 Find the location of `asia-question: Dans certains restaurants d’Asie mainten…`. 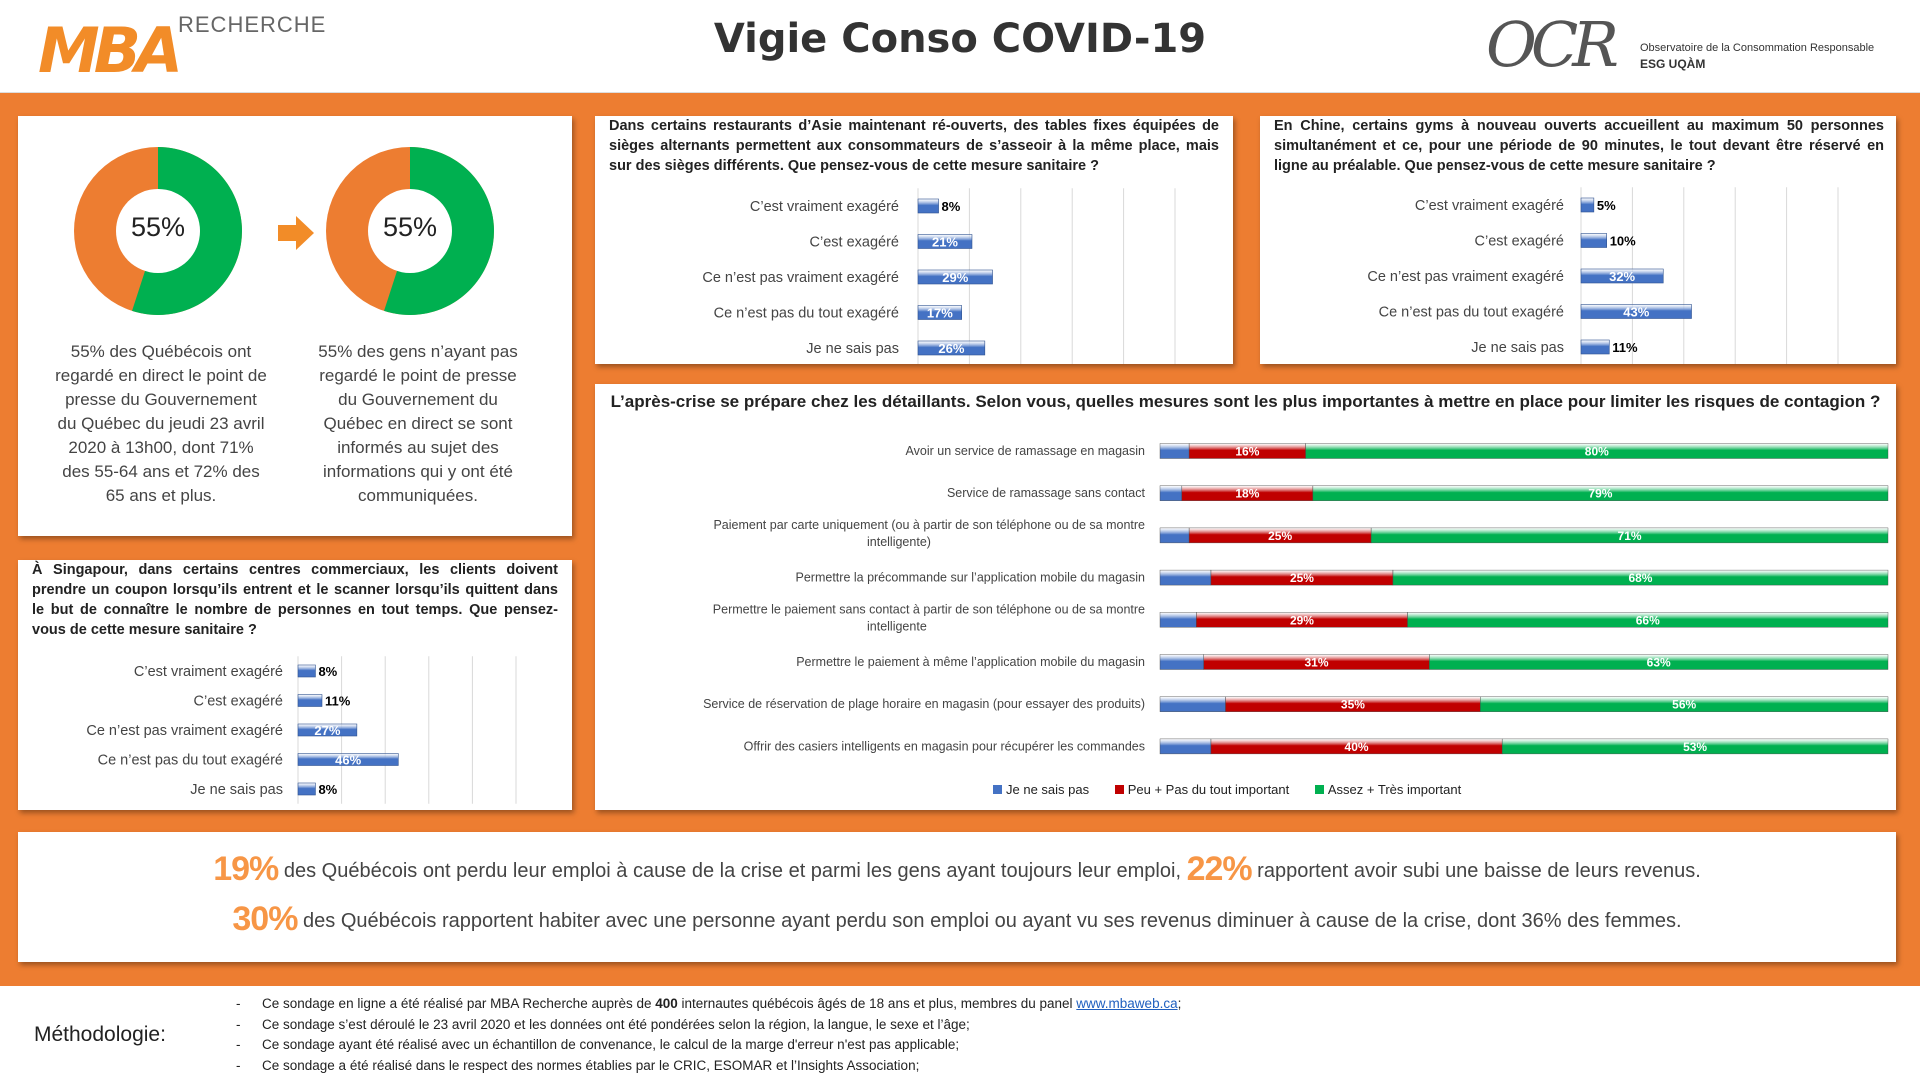

asia-question: Dans certains restaurants d’Asie mainten… is located at coordinates (914, 146).